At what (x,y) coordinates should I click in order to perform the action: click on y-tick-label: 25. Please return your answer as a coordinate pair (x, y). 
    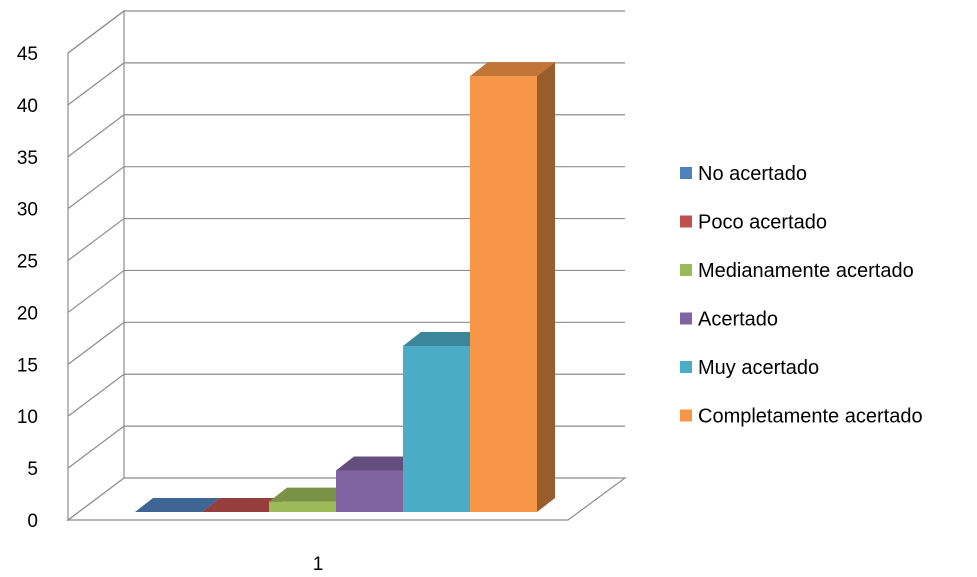
    Looking at the image, I should click on (27, 262).